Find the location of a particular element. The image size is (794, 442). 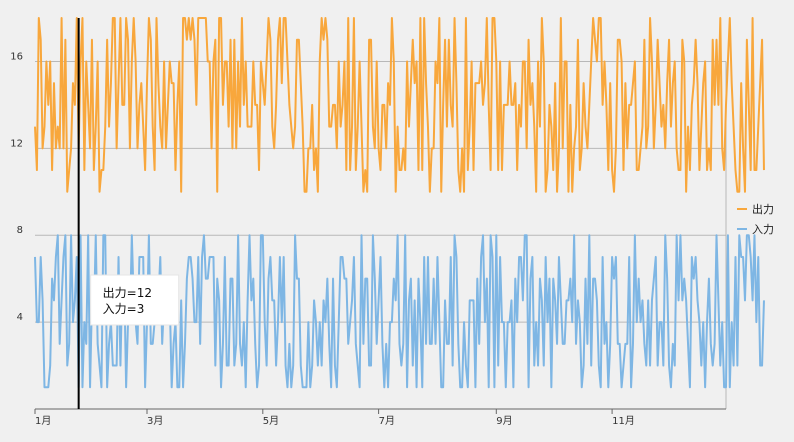

legend-item-1: 入力 is located at coordinates (755, 229).